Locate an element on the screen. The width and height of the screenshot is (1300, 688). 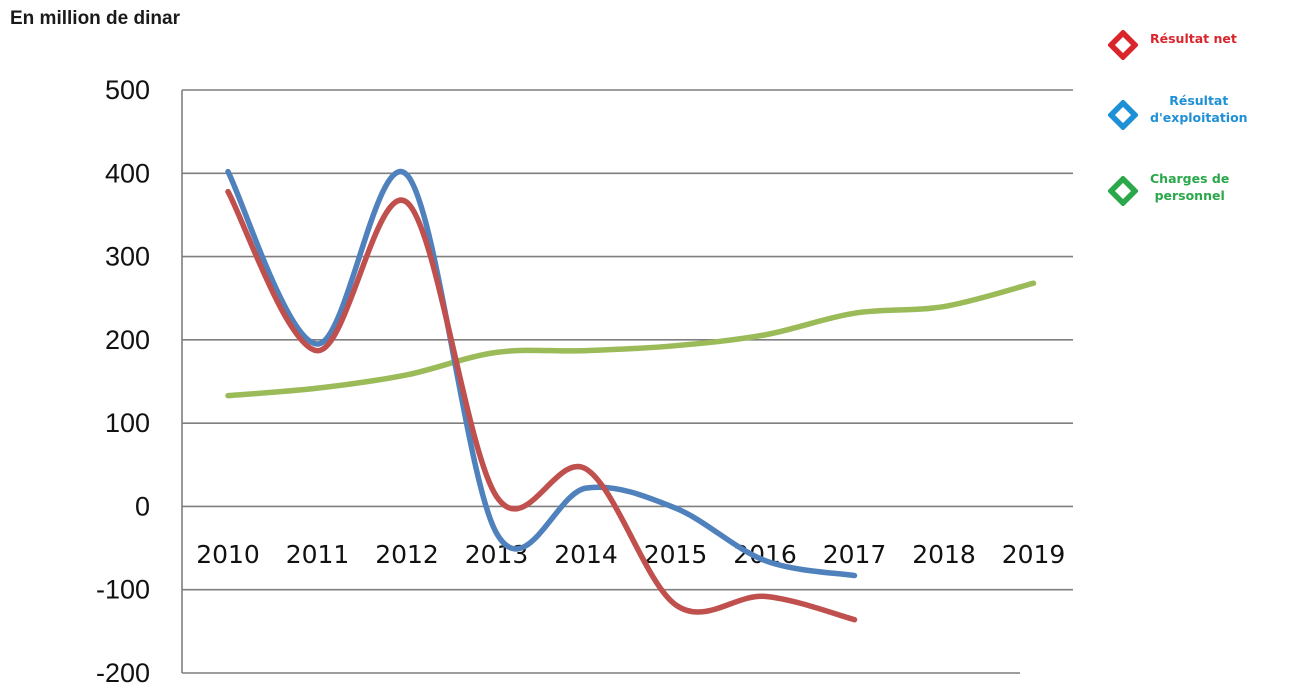
y-tick-label: -100 is located at coordinates (123, 590).